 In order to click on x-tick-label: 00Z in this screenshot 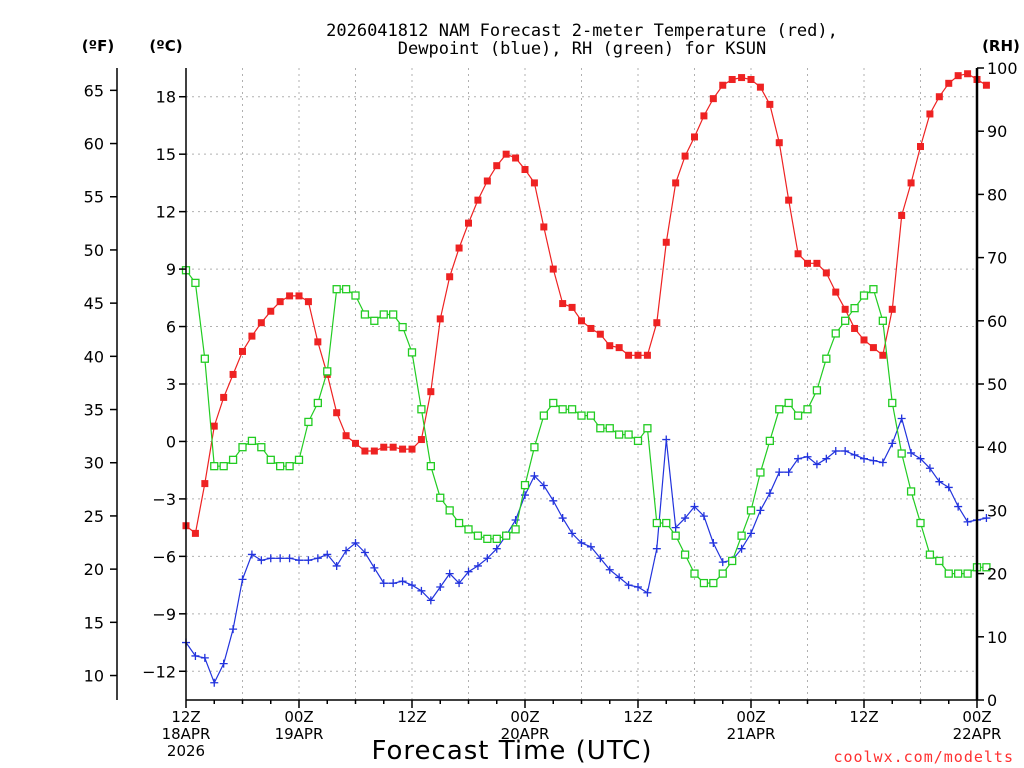, I will do `click(524, 717)`.